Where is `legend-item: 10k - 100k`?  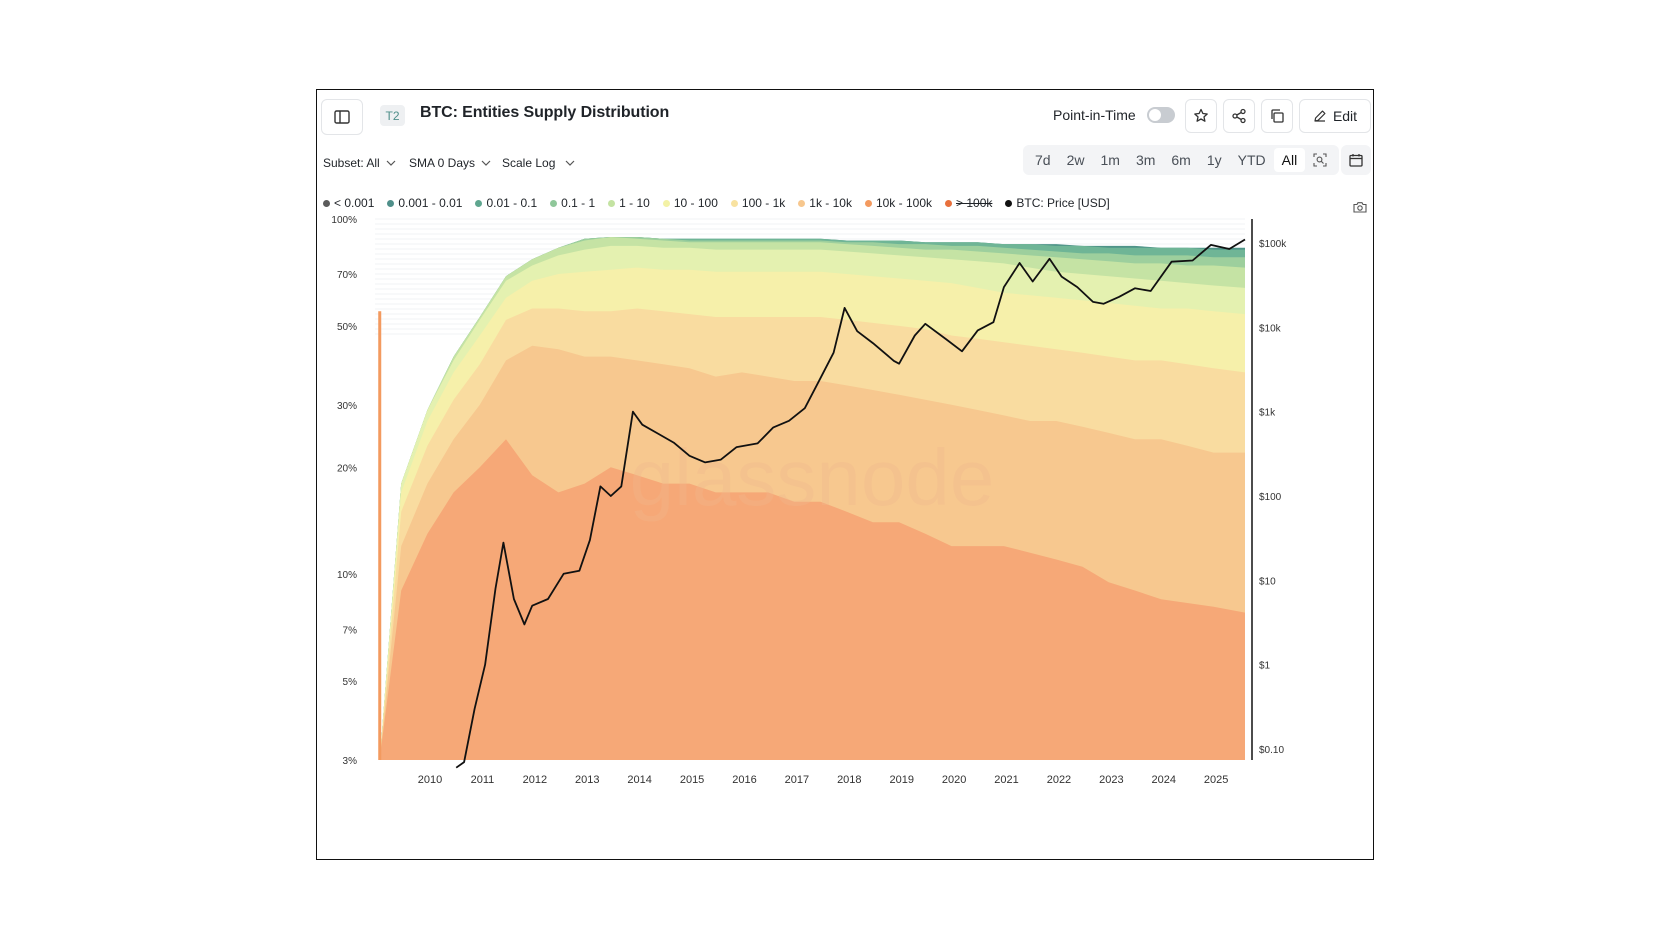 legend-item: 10k - 100k is located at coordinates (898, 203).